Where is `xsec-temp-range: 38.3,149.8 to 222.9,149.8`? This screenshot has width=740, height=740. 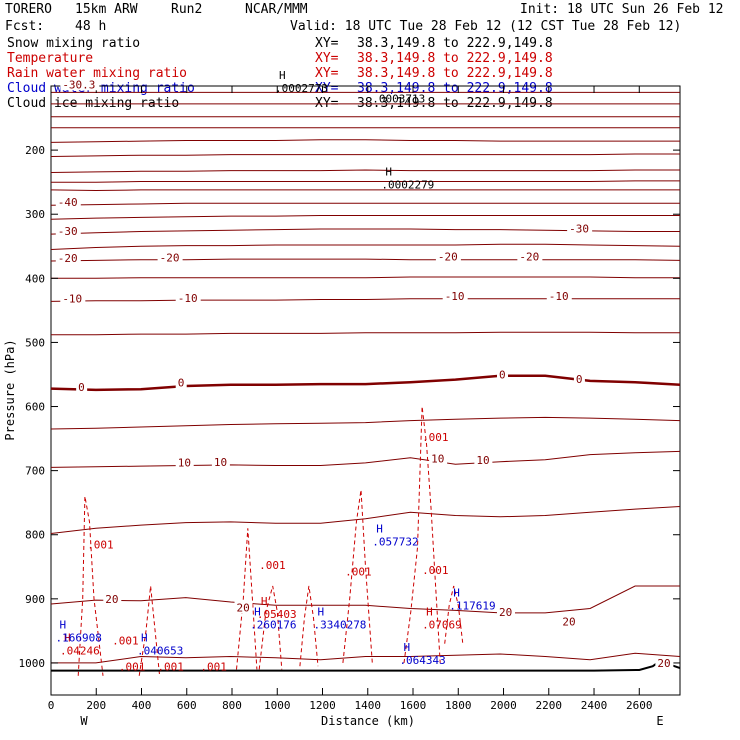
xsec-temp-range: 38.3,149.8 to 222.9,149.8 is located at coordinates (455, 58).